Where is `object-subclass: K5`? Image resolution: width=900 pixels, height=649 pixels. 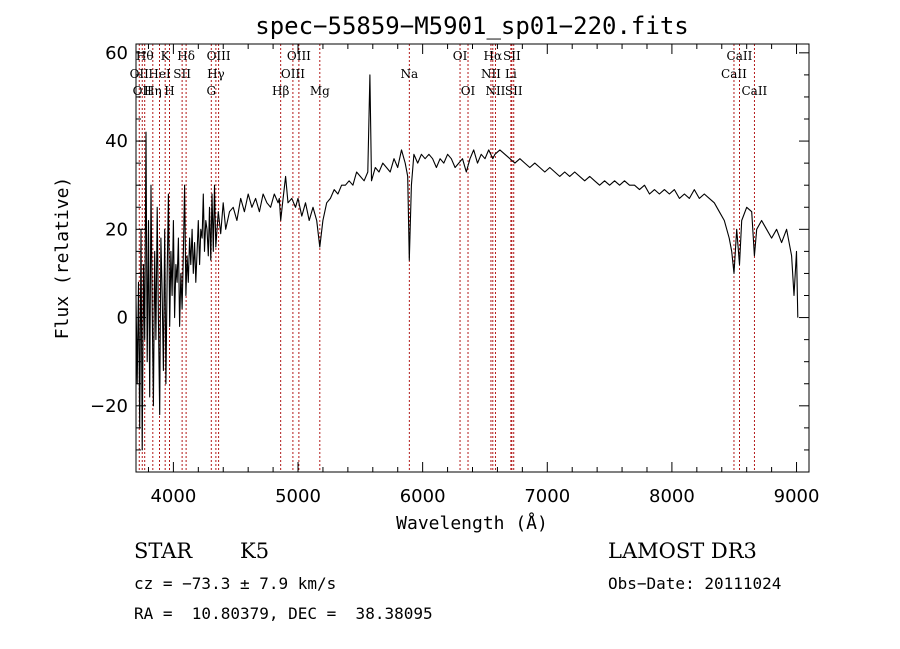
object-subclass: K5 is located at coordinates (255, 551).